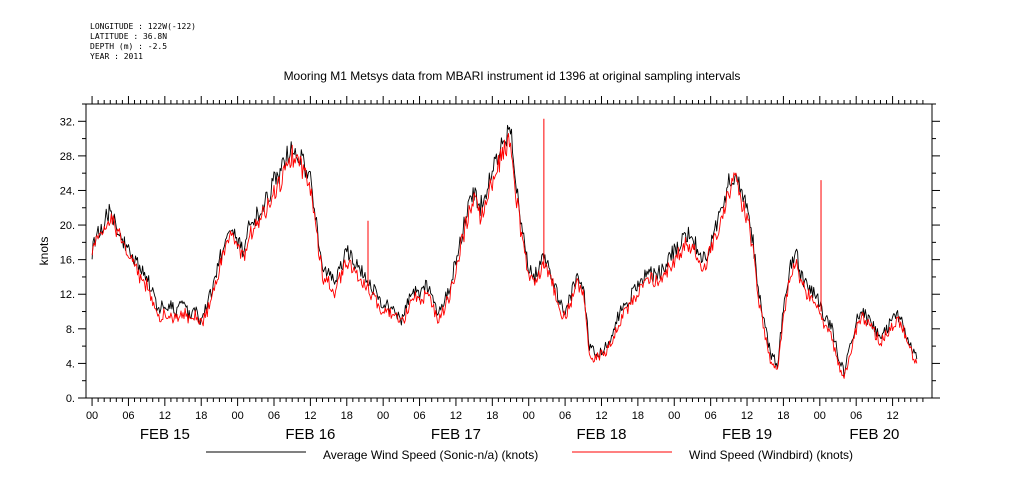  Describe the element at coordinates (67, 226) in the screenshot. I see `y-tick-label: 20.` at that location.